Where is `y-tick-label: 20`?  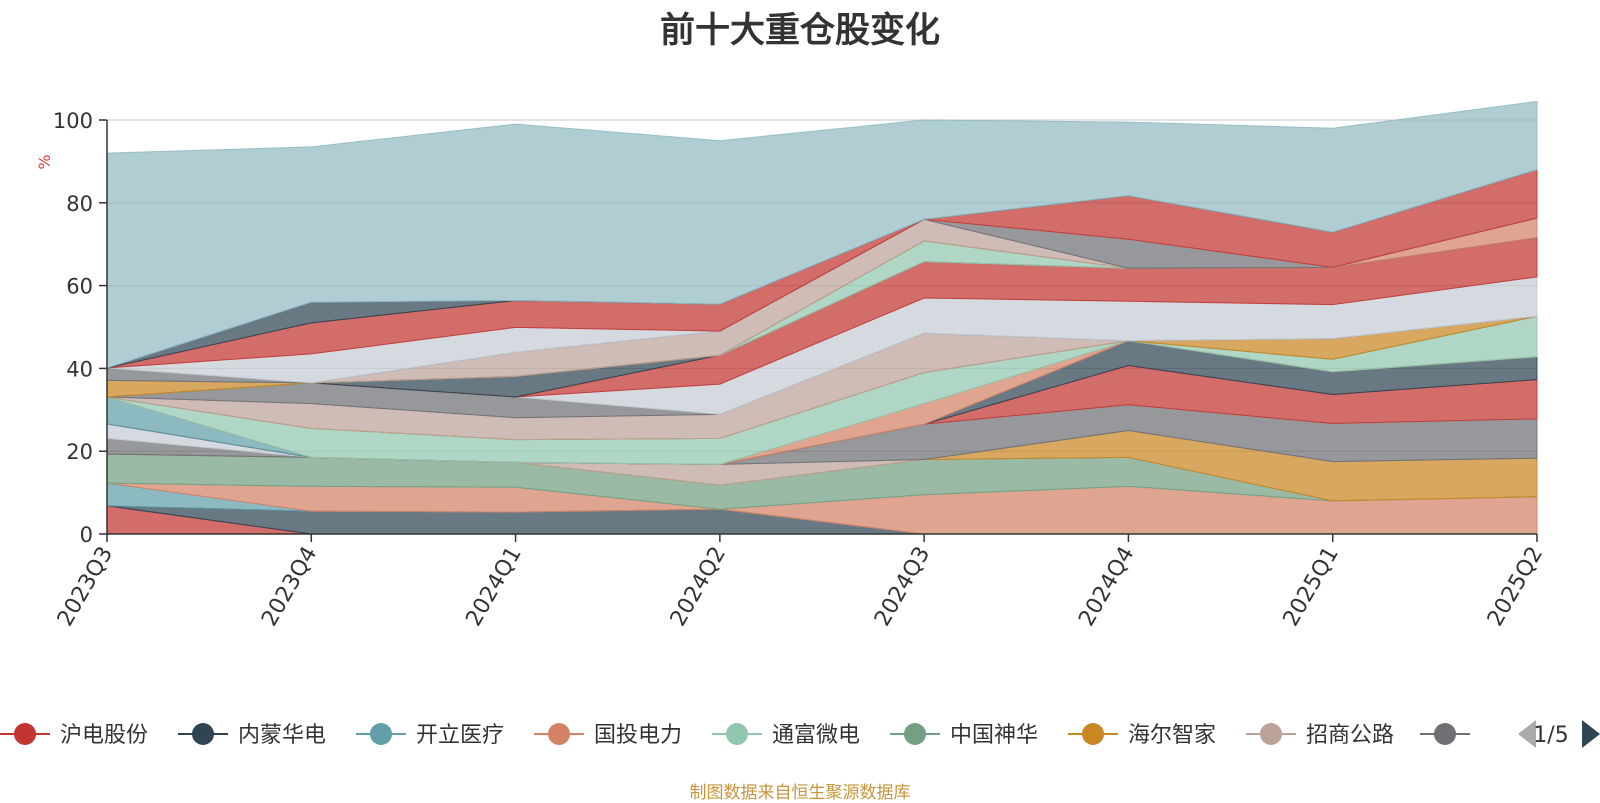
y-tick-label: 20 is located at coordinates (79, 452).